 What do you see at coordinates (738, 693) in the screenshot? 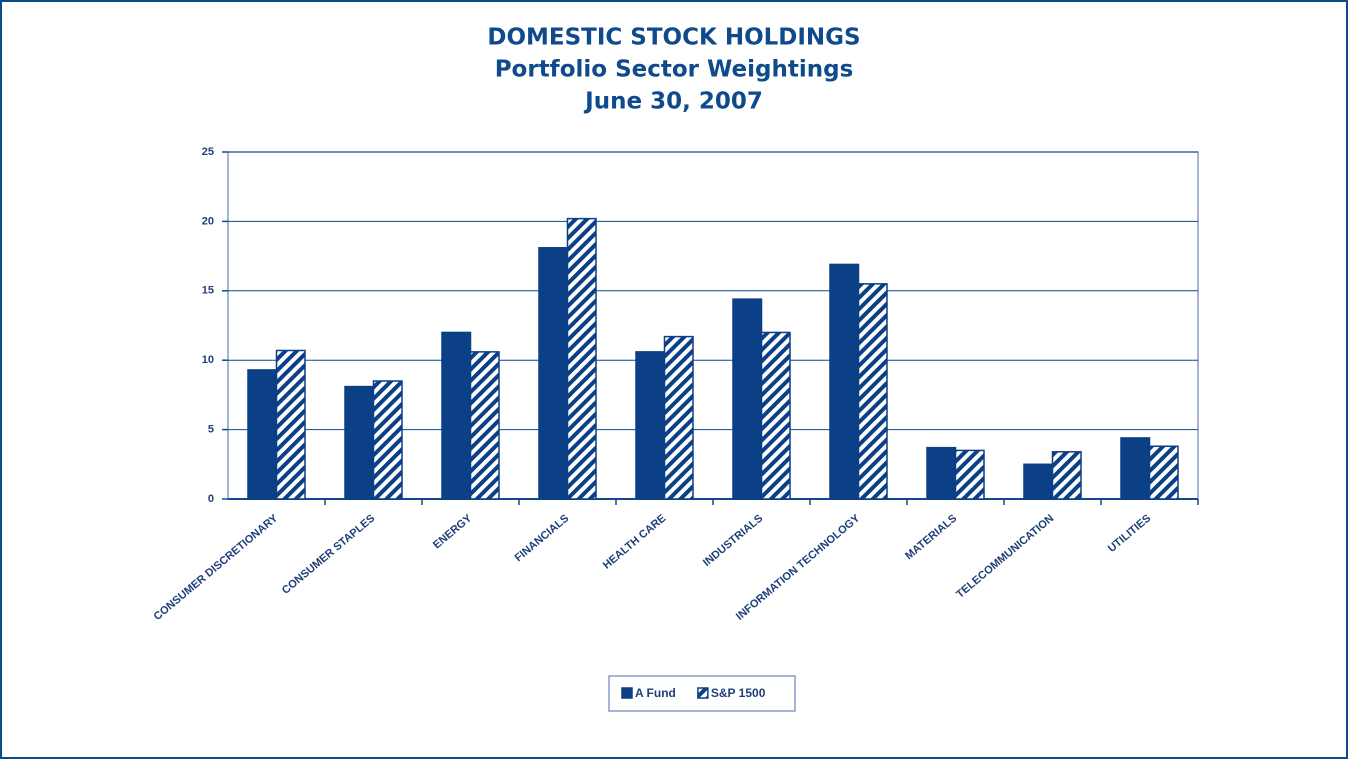
I see `legend-label: S&P 1500` at bounding box center [738, 693].